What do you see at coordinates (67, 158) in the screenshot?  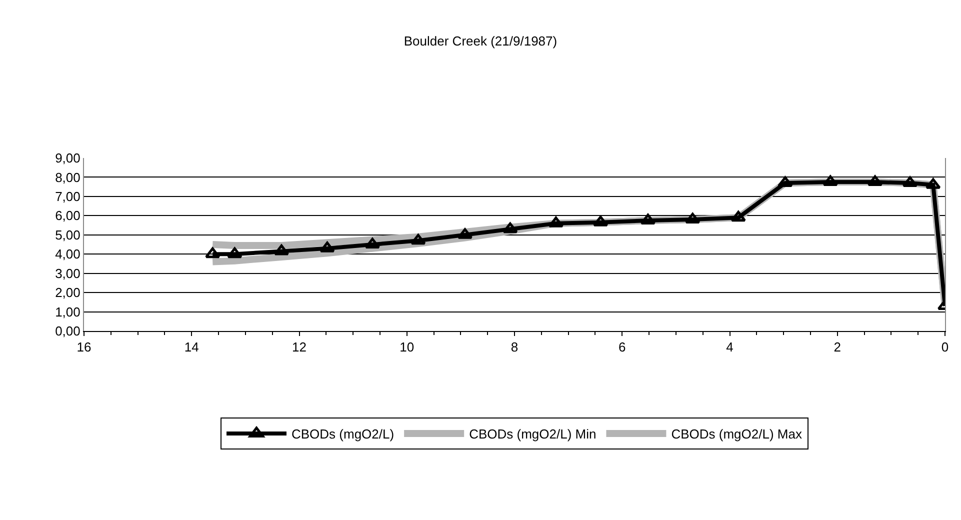 I see `y-tick-label: 9,00` at bounding box center [67, 158].